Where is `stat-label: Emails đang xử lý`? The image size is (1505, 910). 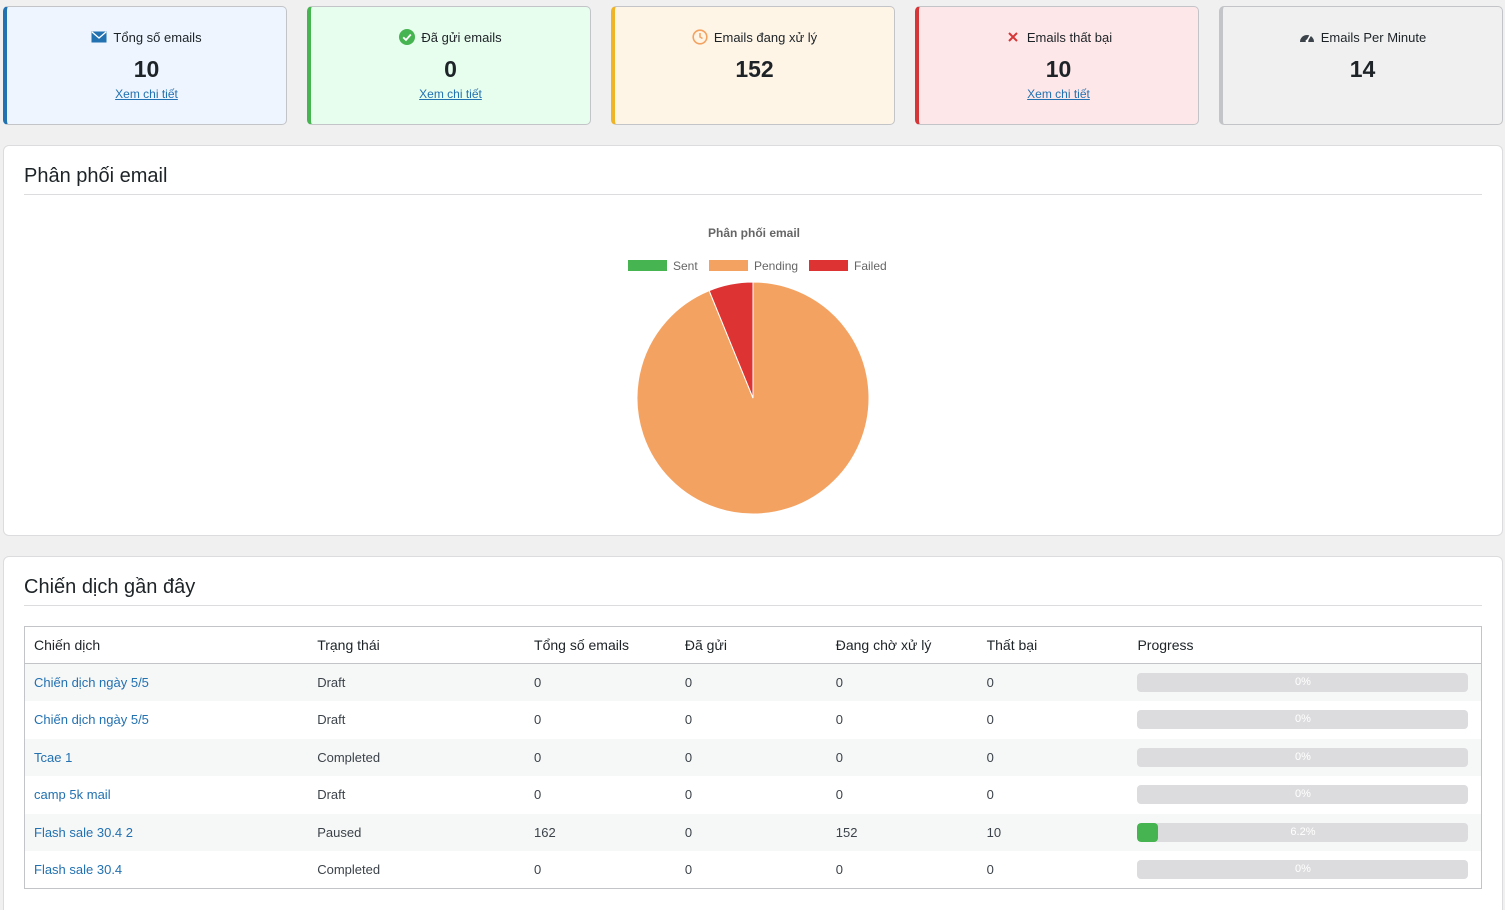 stat-label: Emails đang xử lý is located at coordinates (765, 37).